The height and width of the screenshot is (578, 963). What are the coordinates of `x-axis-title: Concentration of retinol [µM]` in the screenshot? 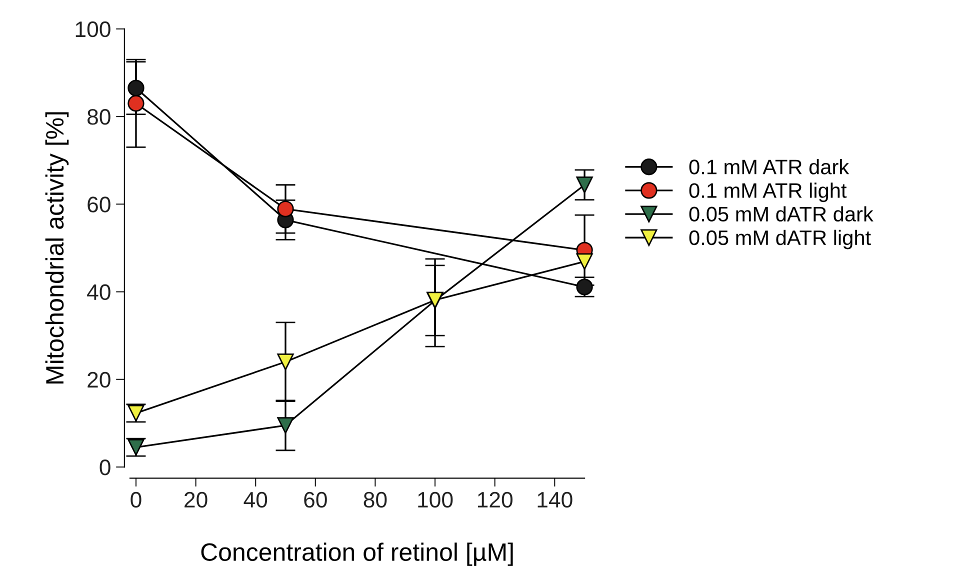 It's located at (357, 554).